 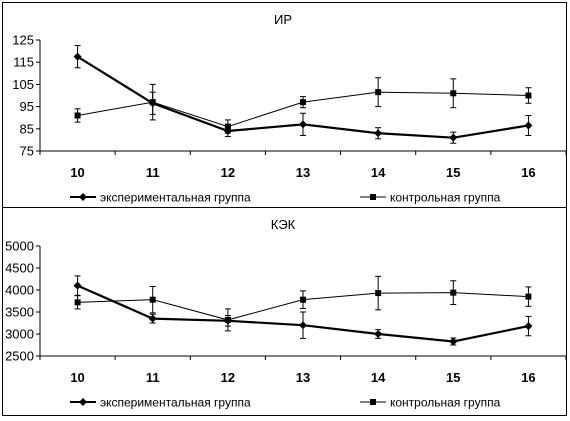 What do you see at coordinates (528, 377) in the screenshot?
I see `chart-kek-x-tick-label: 16` at bounding box center [528, 377].